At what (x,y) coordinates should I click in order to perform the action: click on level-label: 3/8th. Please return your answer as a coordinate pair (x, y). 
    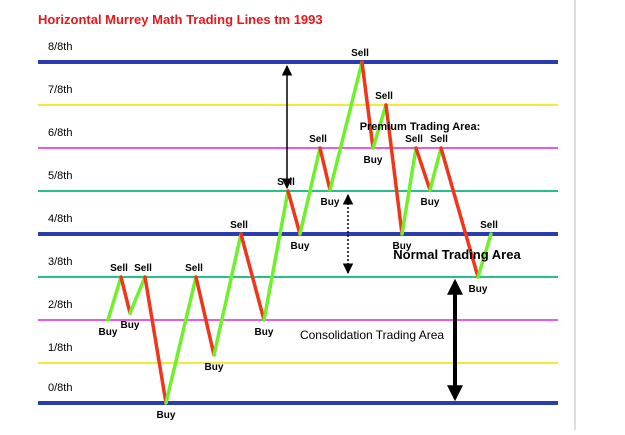
    Looking at the image, I should click on (60, 262).